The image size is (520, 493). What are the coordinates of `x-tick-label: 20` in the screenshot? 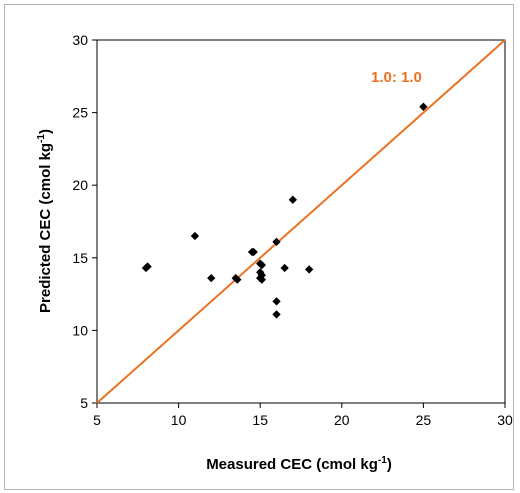 It's located at (342, 420).